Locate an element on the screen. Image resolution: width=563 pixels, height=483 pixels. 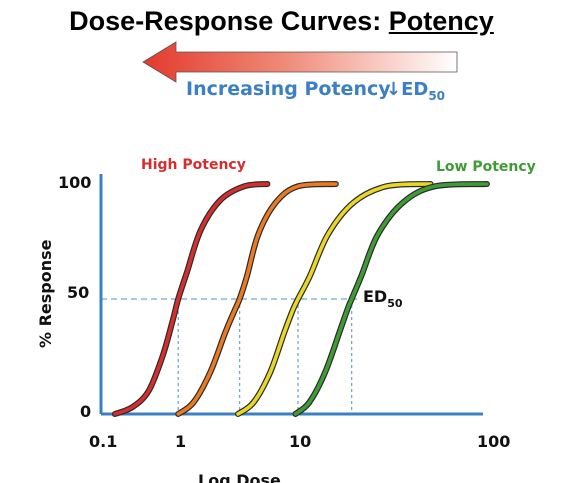
low-potency-label: Low Potency is located at coordinates (486, 167).